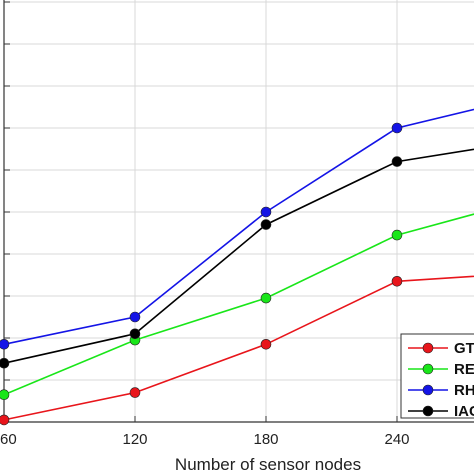 This screenshot has width=474, height=474. Describe the element at coordinates (437, 376) in the screenshot. I see `legend: GT RE RH IAC` at that location.